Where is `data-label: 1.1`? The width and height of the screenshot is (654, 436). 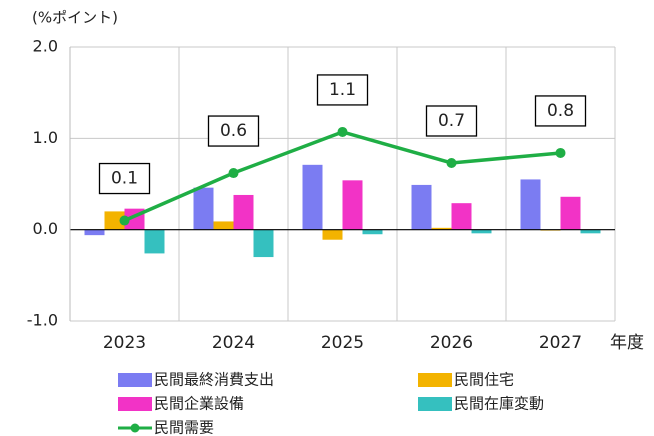
data-label: 1.1 is located at coordinates (342, 90).